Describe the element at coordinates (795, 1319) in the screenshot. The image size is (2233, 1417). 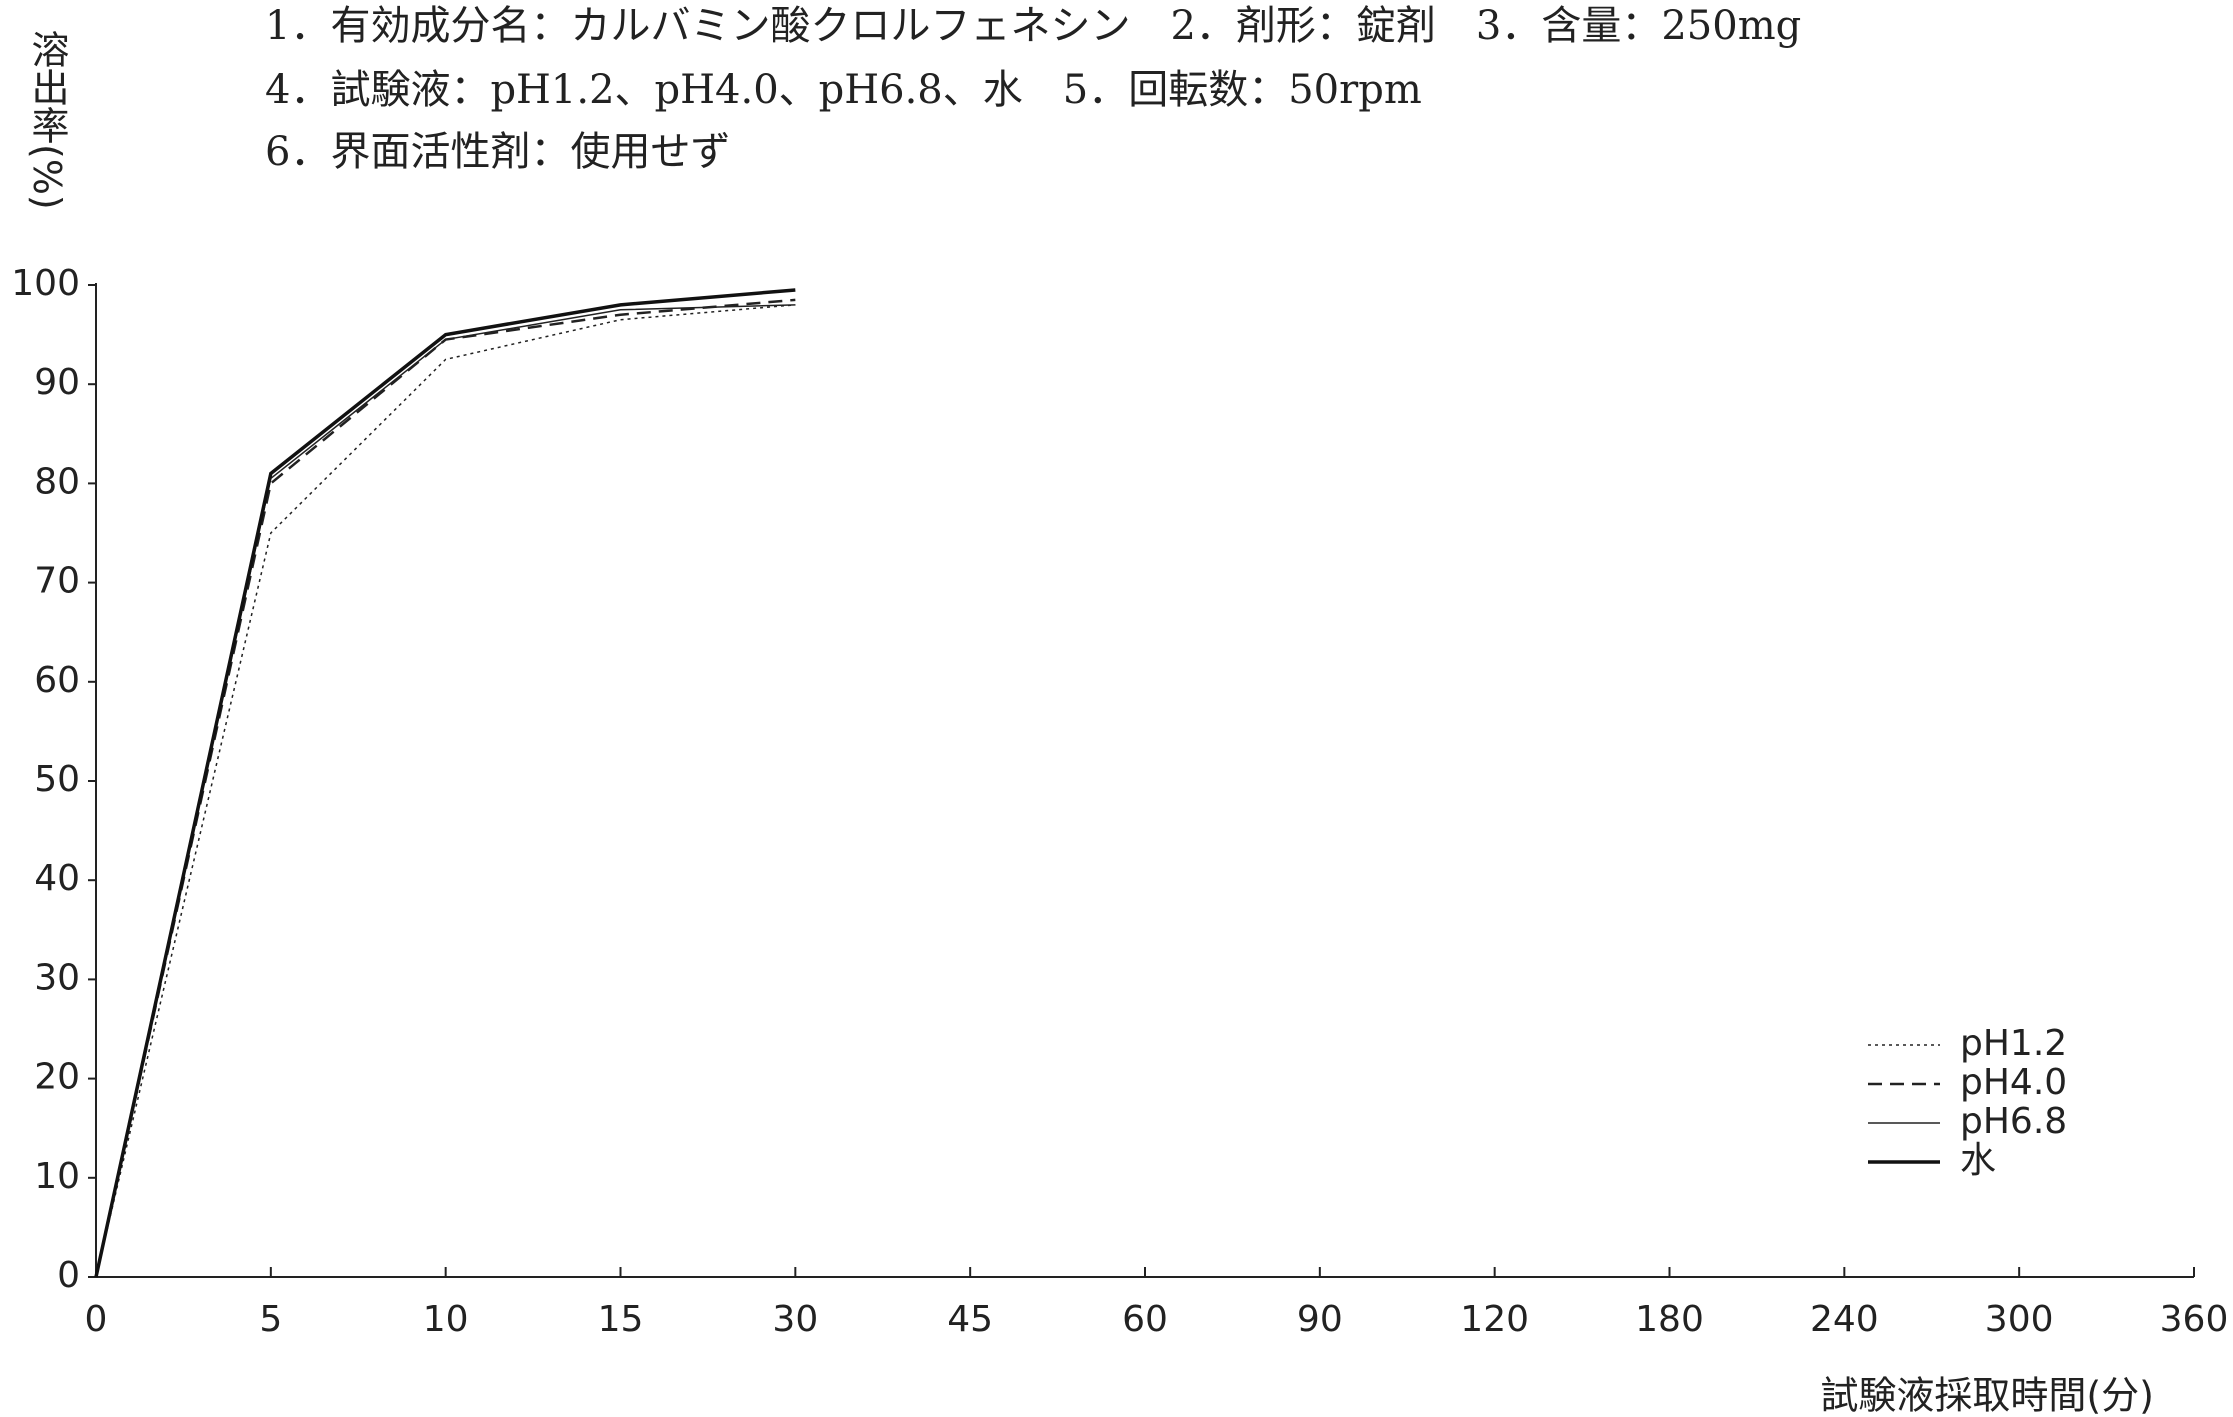
I see `x-tick-label: 30` at that location.